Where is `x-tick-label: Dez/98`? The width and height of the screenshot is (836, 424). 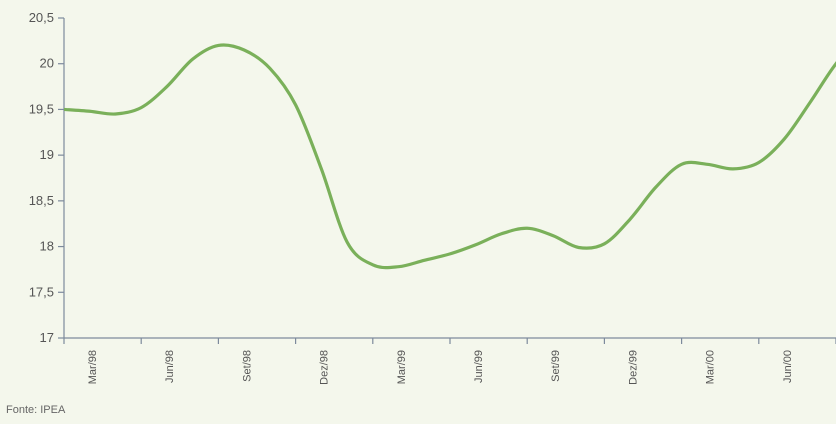 x-tick-label: Dez/98 is located at coordinates (325, 367).